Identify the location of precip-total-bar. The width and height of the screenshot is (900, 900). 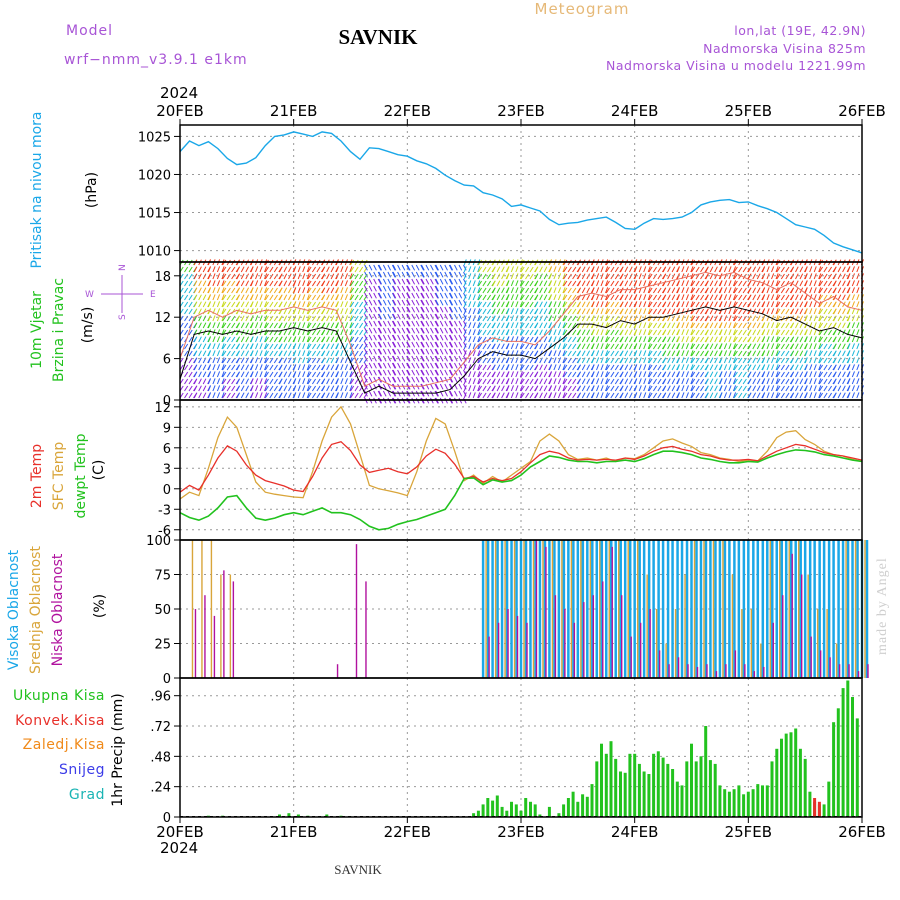
(649, 795).